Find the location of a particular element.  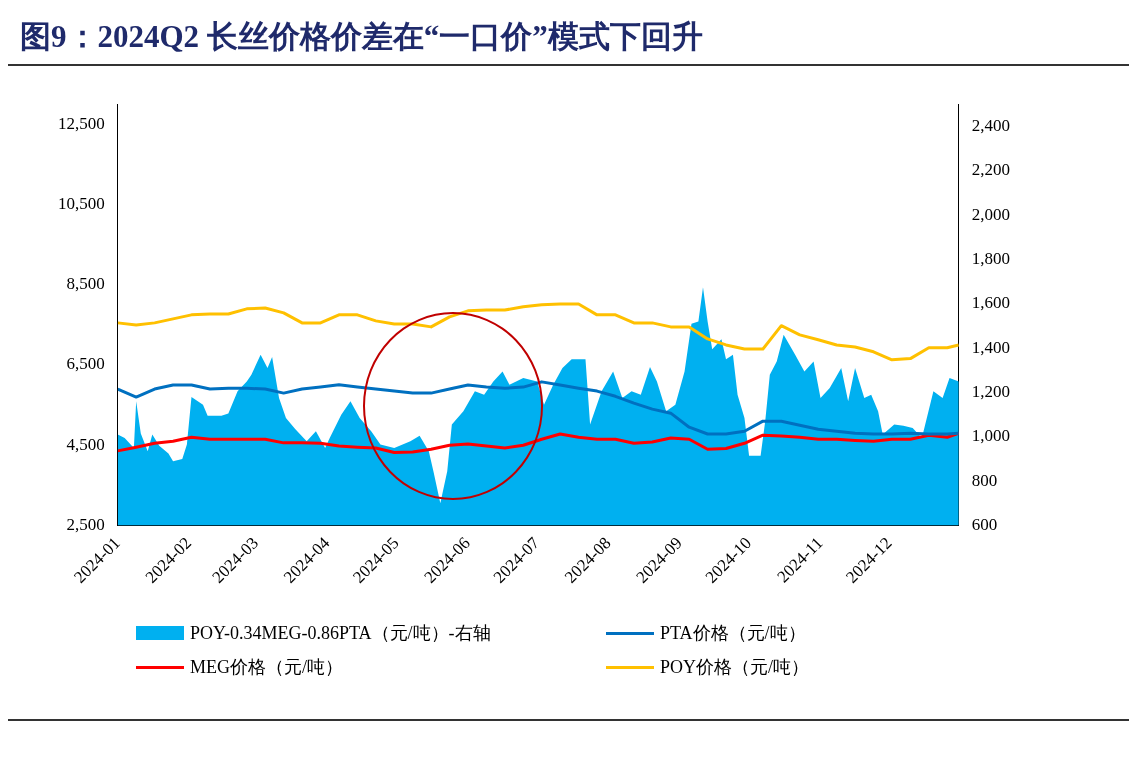

y-tick-label: 2,500 is located at coordinates (85, 524).